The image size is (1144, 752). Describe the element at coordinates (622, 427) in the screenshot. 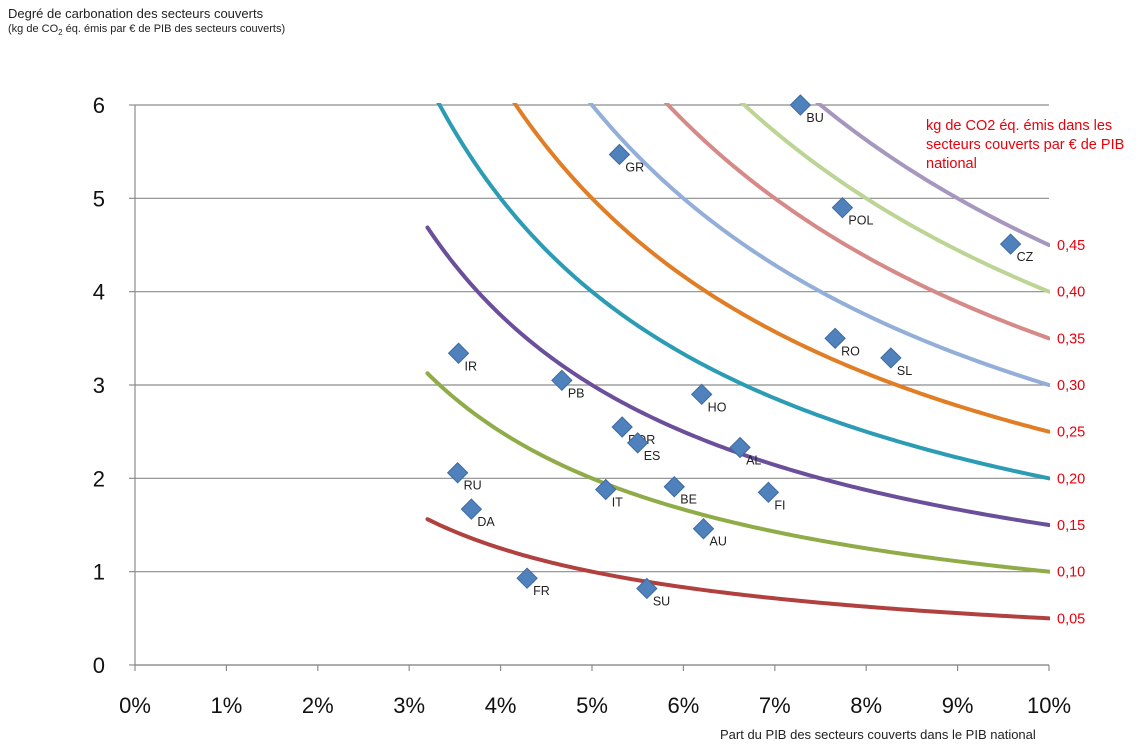

I see `data-point-por` at that location.